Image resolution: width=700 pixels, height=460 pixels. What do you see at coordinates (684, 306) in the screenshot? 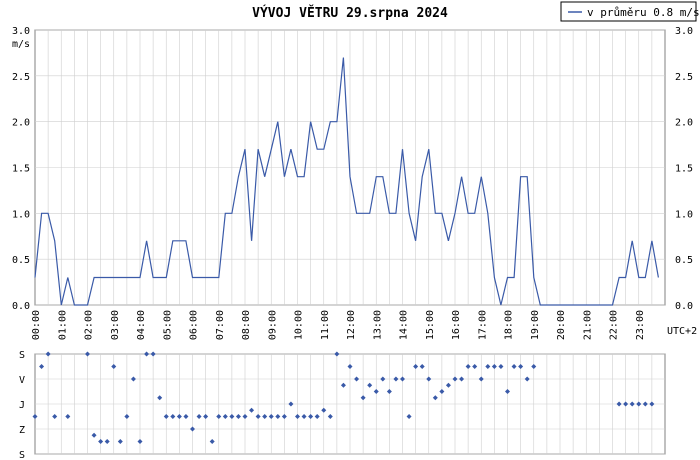
I see `speed-y-tick-label-right: 0.0` at bounding box center [684, 306].